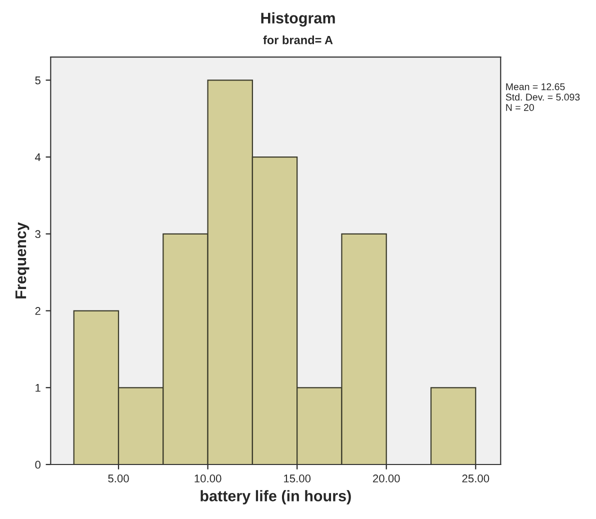  I want to click on y-tick-label: 5, so click(37, 80).